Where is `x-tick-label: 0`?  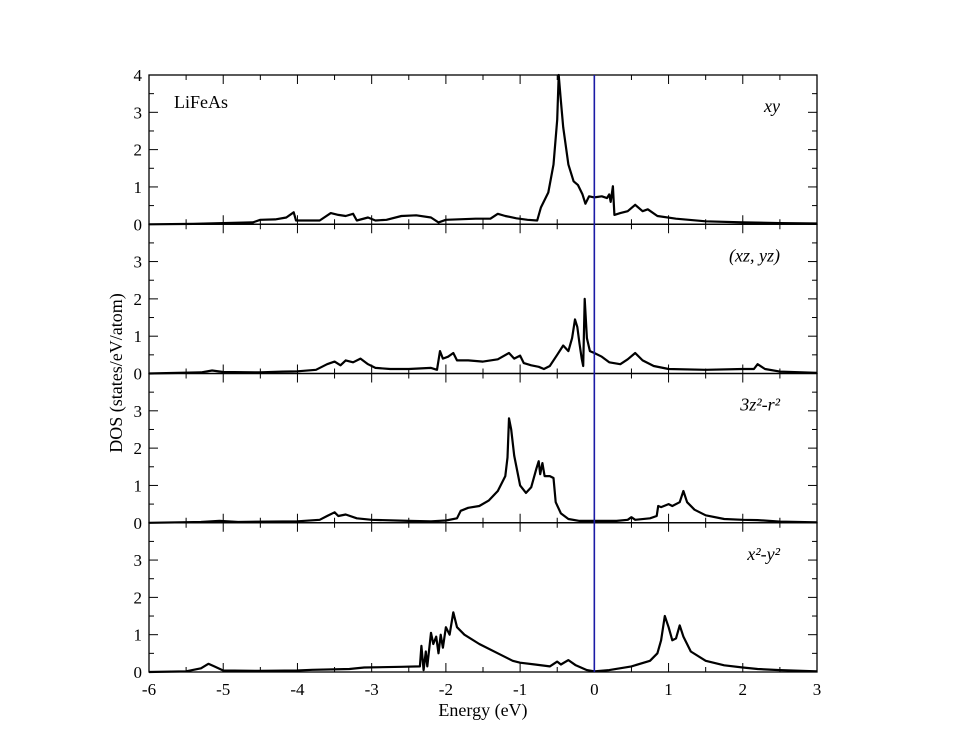
x-tick-label: 0 is located at coordinates (594, 689).